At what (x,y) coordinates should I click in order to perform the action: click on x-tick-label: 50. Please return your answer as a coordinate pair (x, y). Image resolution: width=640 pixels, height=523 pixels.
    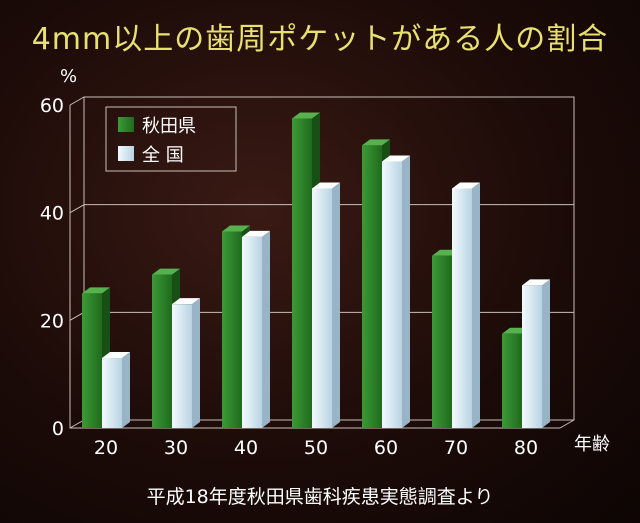
    Looking at the image, I should click on (316, 448).